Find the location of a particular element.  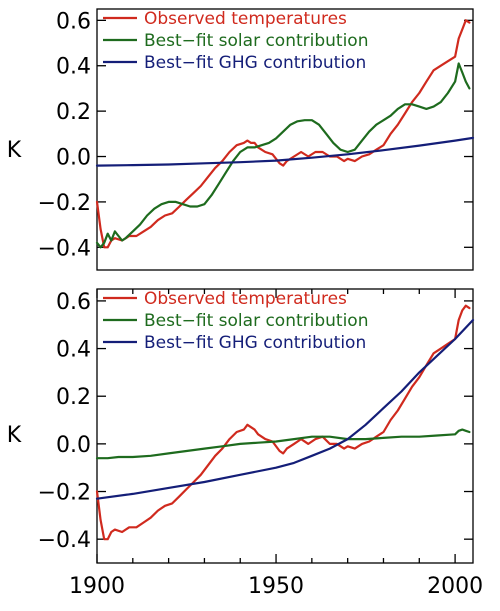

x-tick-label: 1950 is located at coordinates (276, 586).